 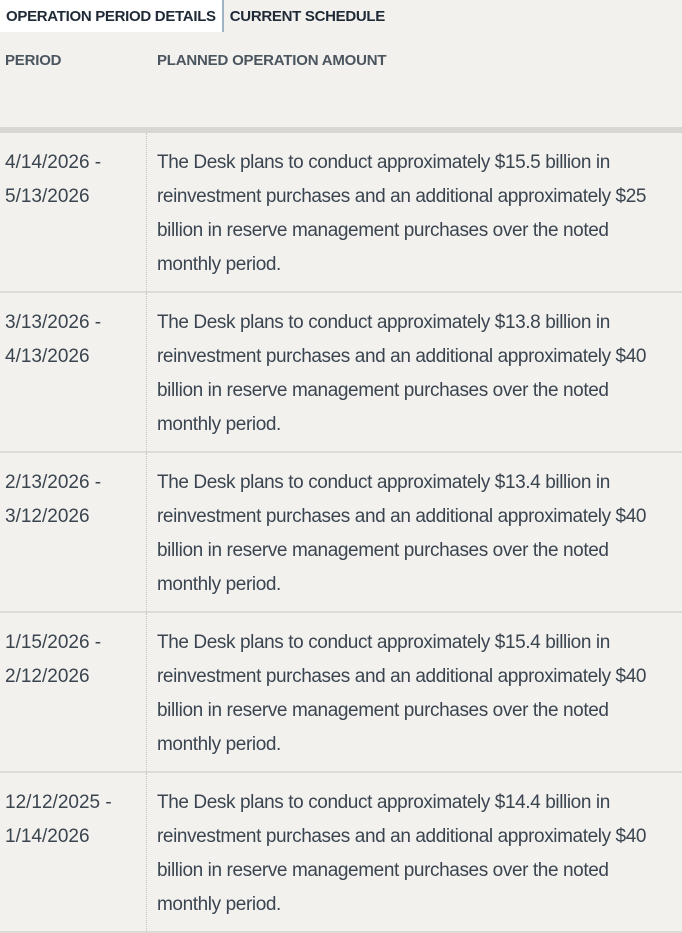 I want to click on period-cell: 4/14/2026 - 5/13/2026, so click(x=73, y=212).